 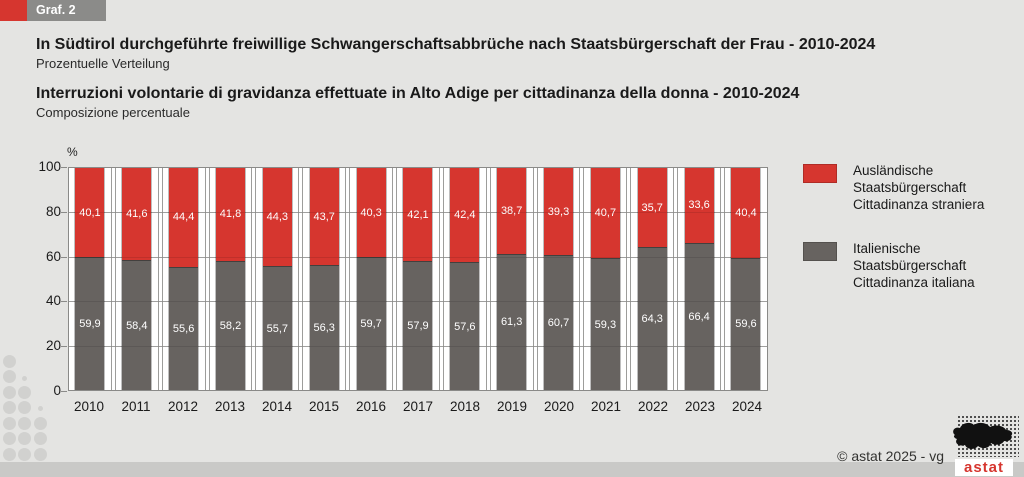 What do you see at coordinates (324, 406) in the screenshot?
I see `x-tick-label-2015: 2015` at bounding box center [324, 406].